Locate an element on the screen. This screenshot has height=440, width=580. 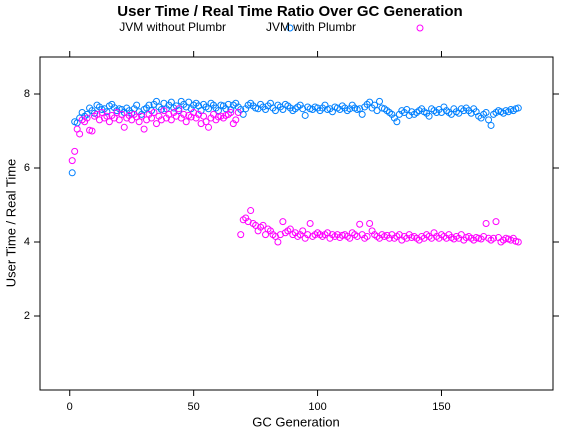
legend-label: JVM without Plumbr is located at coordinates (172, 27).